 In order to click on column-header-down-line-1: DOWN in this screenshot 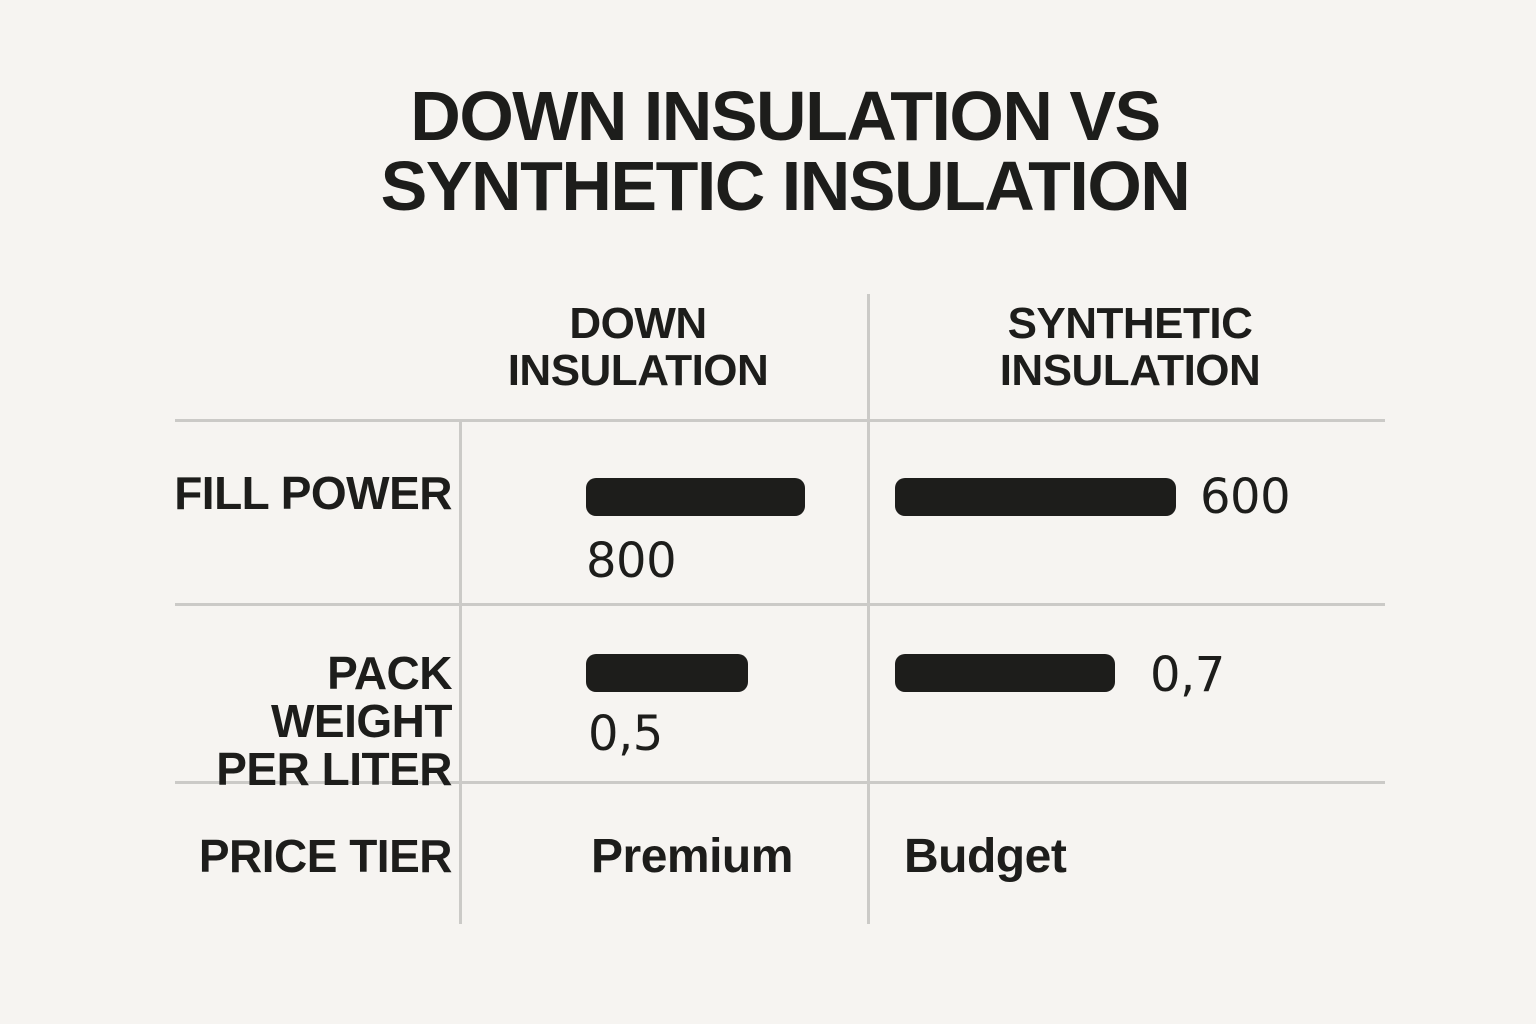, I will do `click(638, 323)`.